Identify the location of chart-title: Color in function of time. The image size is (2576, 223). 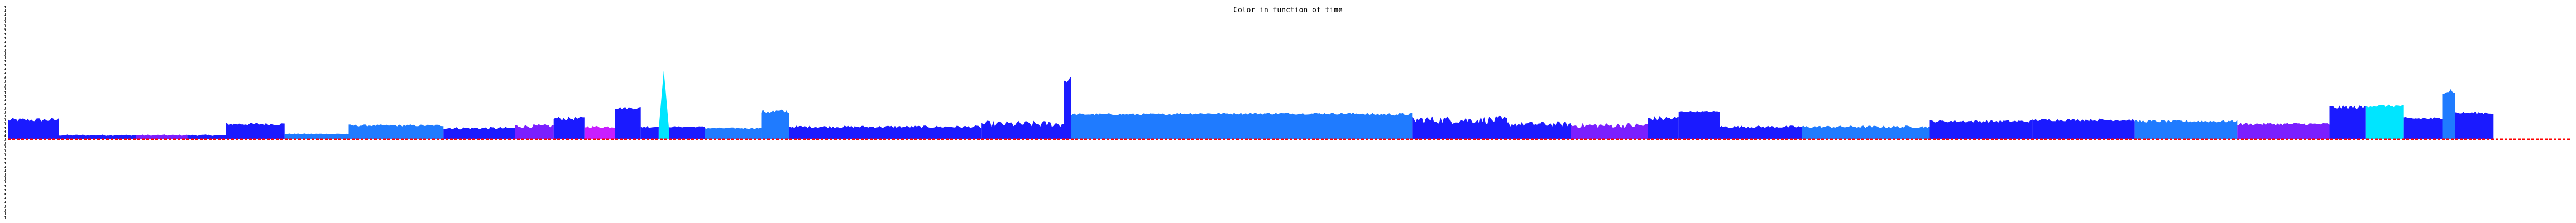
(1288, 10).